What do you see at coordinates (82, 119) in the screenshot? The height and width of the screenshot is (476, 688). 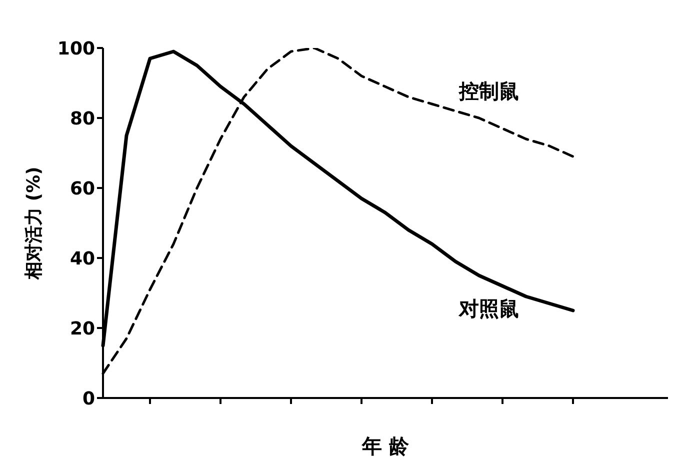 I see `y-tick-label: 80` at bounding box center [82, 119].